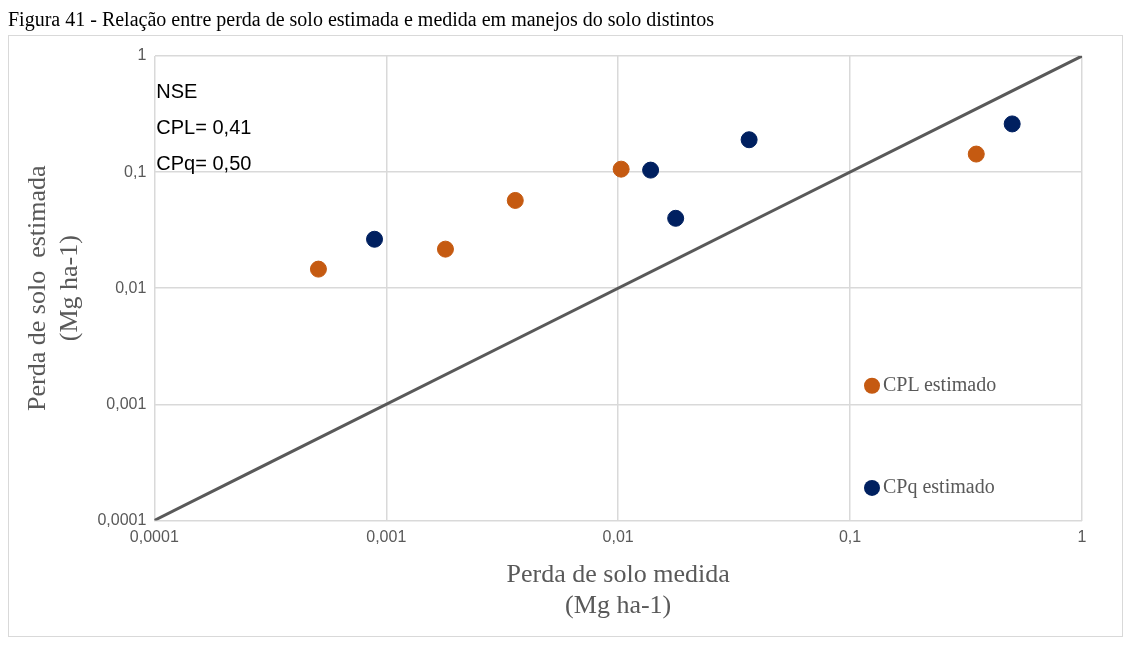 This screenshot has height=652, width=1131. I want to click on y-axis-title: Perda de solo estimada (Mg ha-1), so click(52, 288).